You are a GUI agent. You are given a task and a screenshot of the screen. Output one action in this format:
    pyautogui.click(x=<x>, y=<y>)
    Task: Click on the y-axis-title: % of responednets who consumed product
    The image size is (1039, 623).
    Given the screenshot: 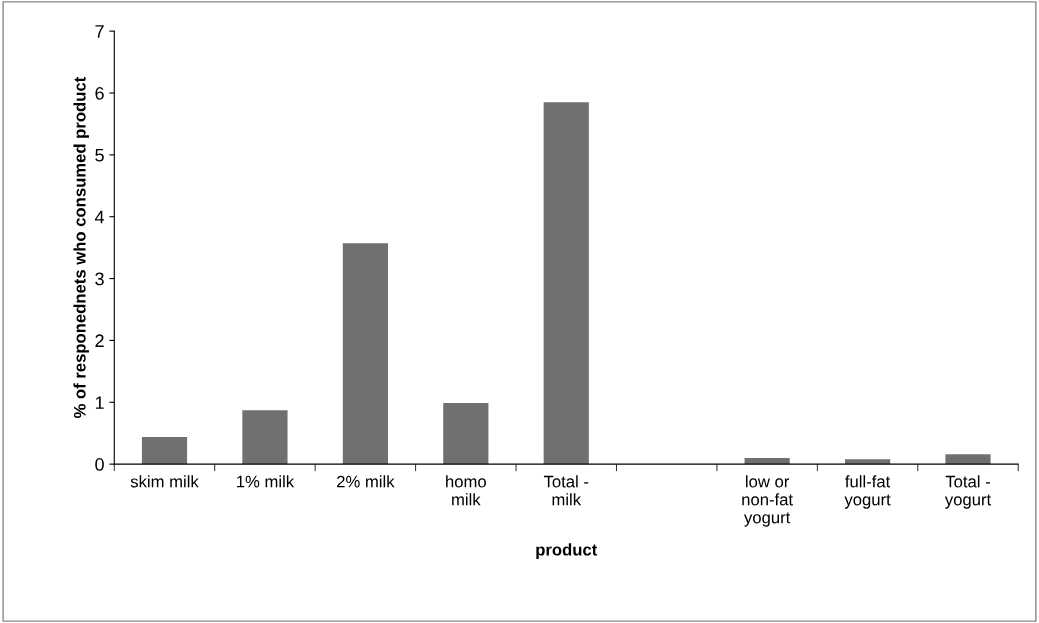 What is the action you would take?
    pyautogui.click(x=81, y=247)
    